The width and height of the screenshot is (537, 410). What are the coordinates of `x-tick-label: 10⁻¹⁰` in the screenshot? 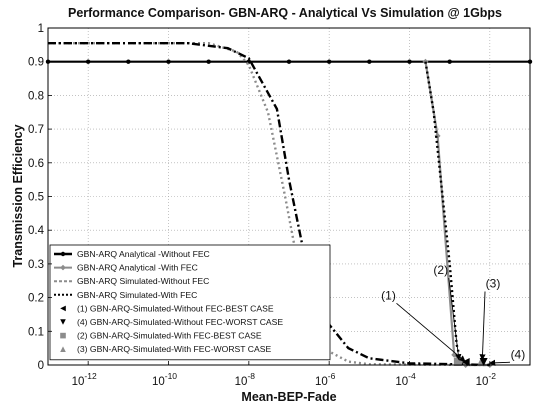 It's located at (164, 379).